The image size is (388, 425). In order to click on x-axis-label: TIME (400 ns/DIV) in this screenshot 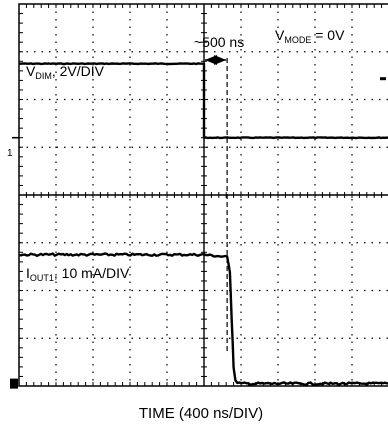, I will do `click(201, 413)`.